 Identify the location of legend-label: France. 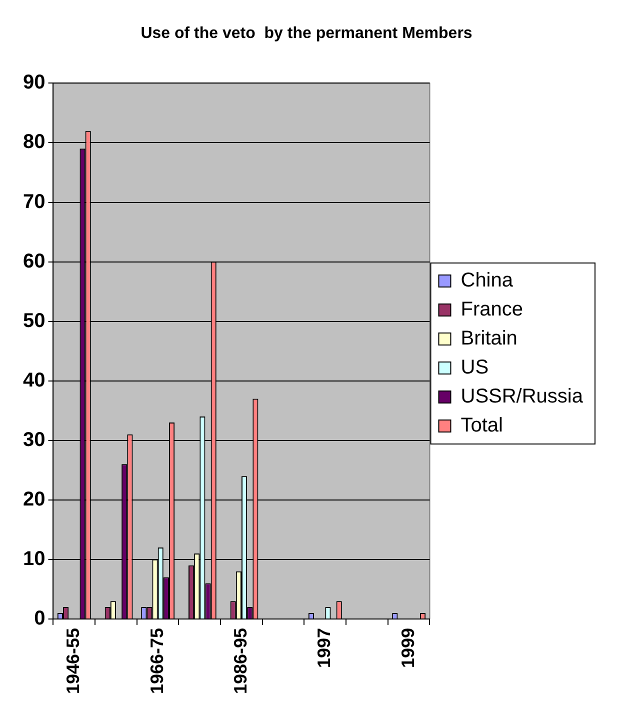
(491, 309).